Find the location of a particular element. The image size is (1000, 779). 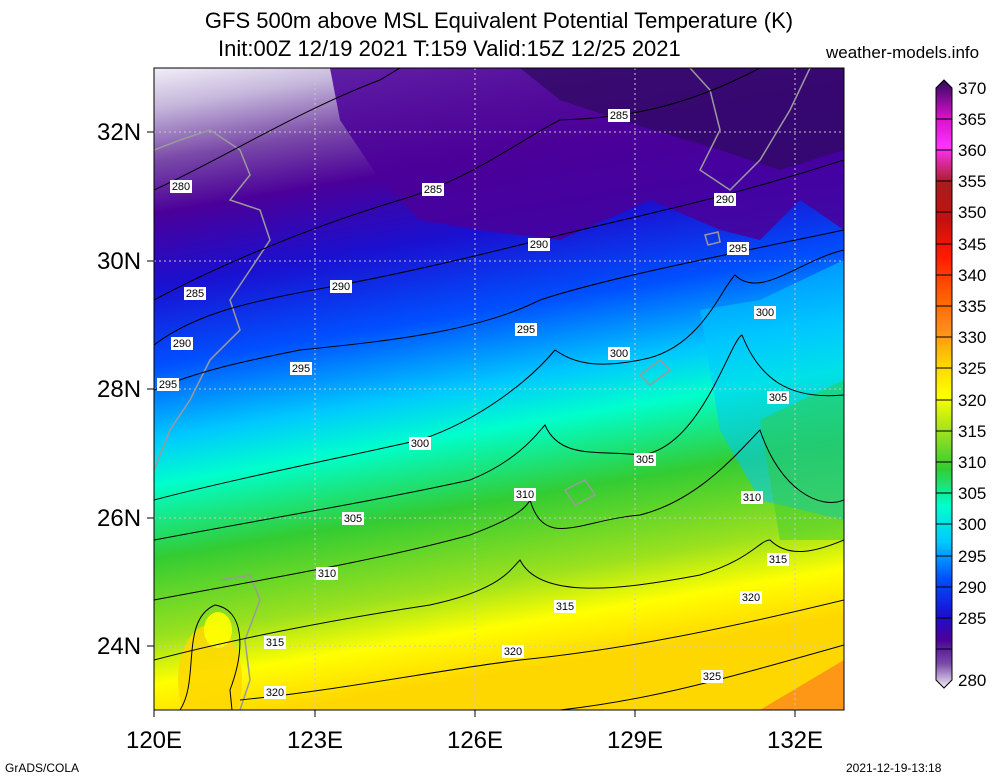

contour-label-290c: 290 is located at coordinates (341, 286).